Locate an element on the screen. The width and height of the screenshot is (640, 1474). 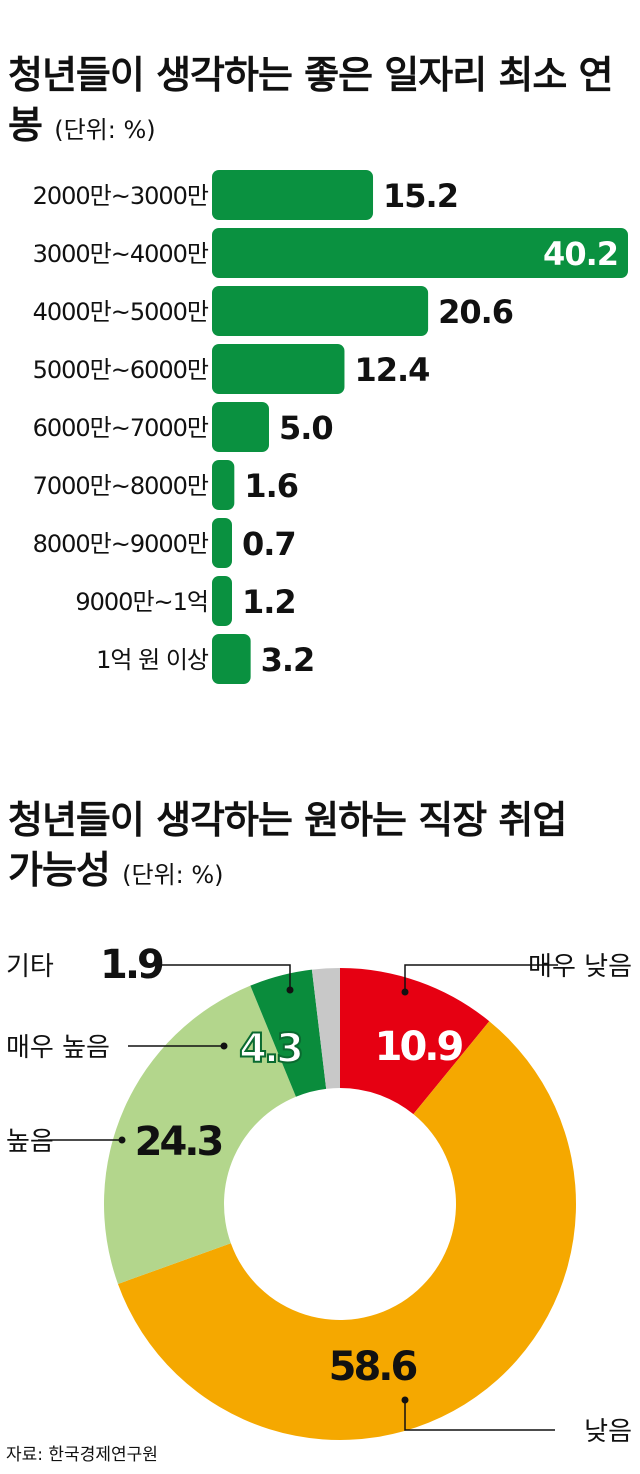
category-label: 6000만~7000만 is located at coordinates (121, 428).